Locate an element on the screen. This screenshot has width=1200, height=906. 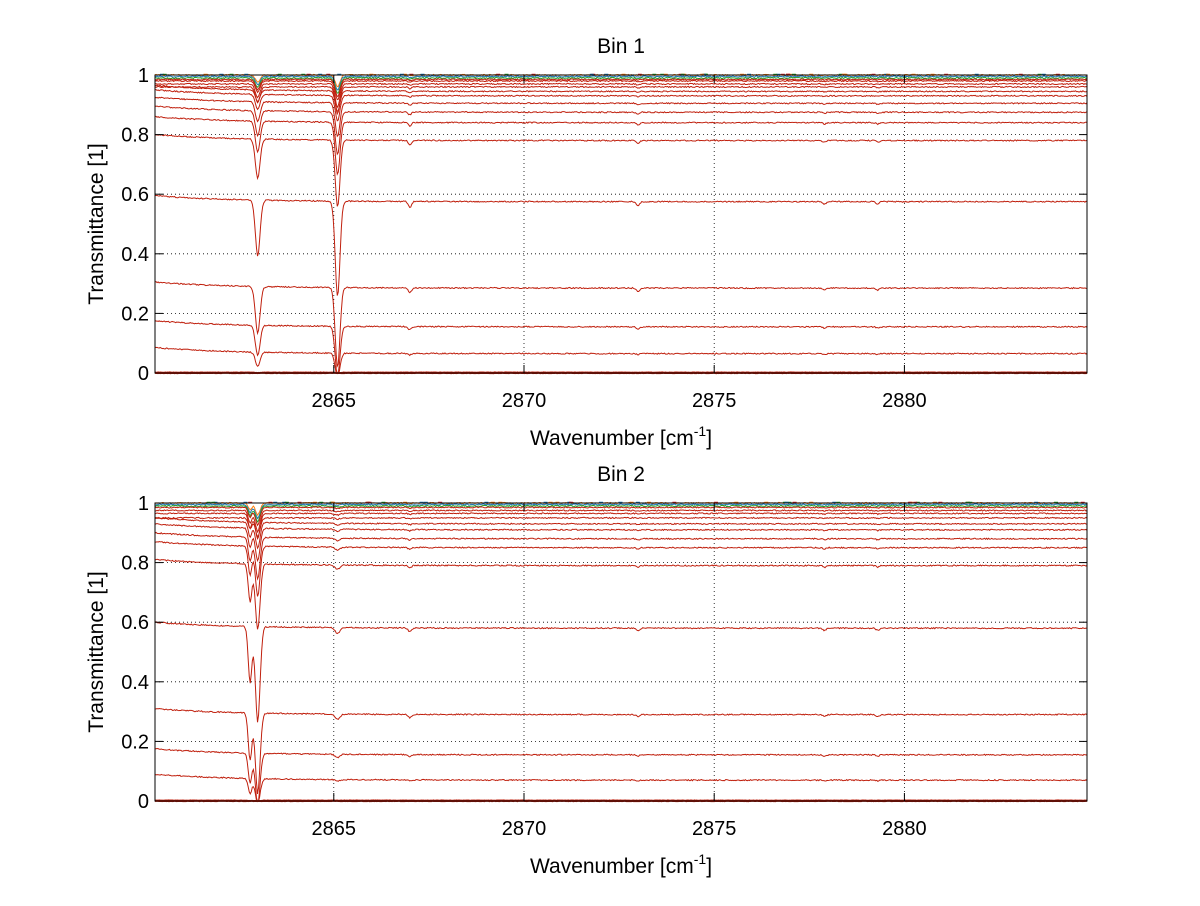
chart-title: Bin 1 is located at coordinates (621, 46).